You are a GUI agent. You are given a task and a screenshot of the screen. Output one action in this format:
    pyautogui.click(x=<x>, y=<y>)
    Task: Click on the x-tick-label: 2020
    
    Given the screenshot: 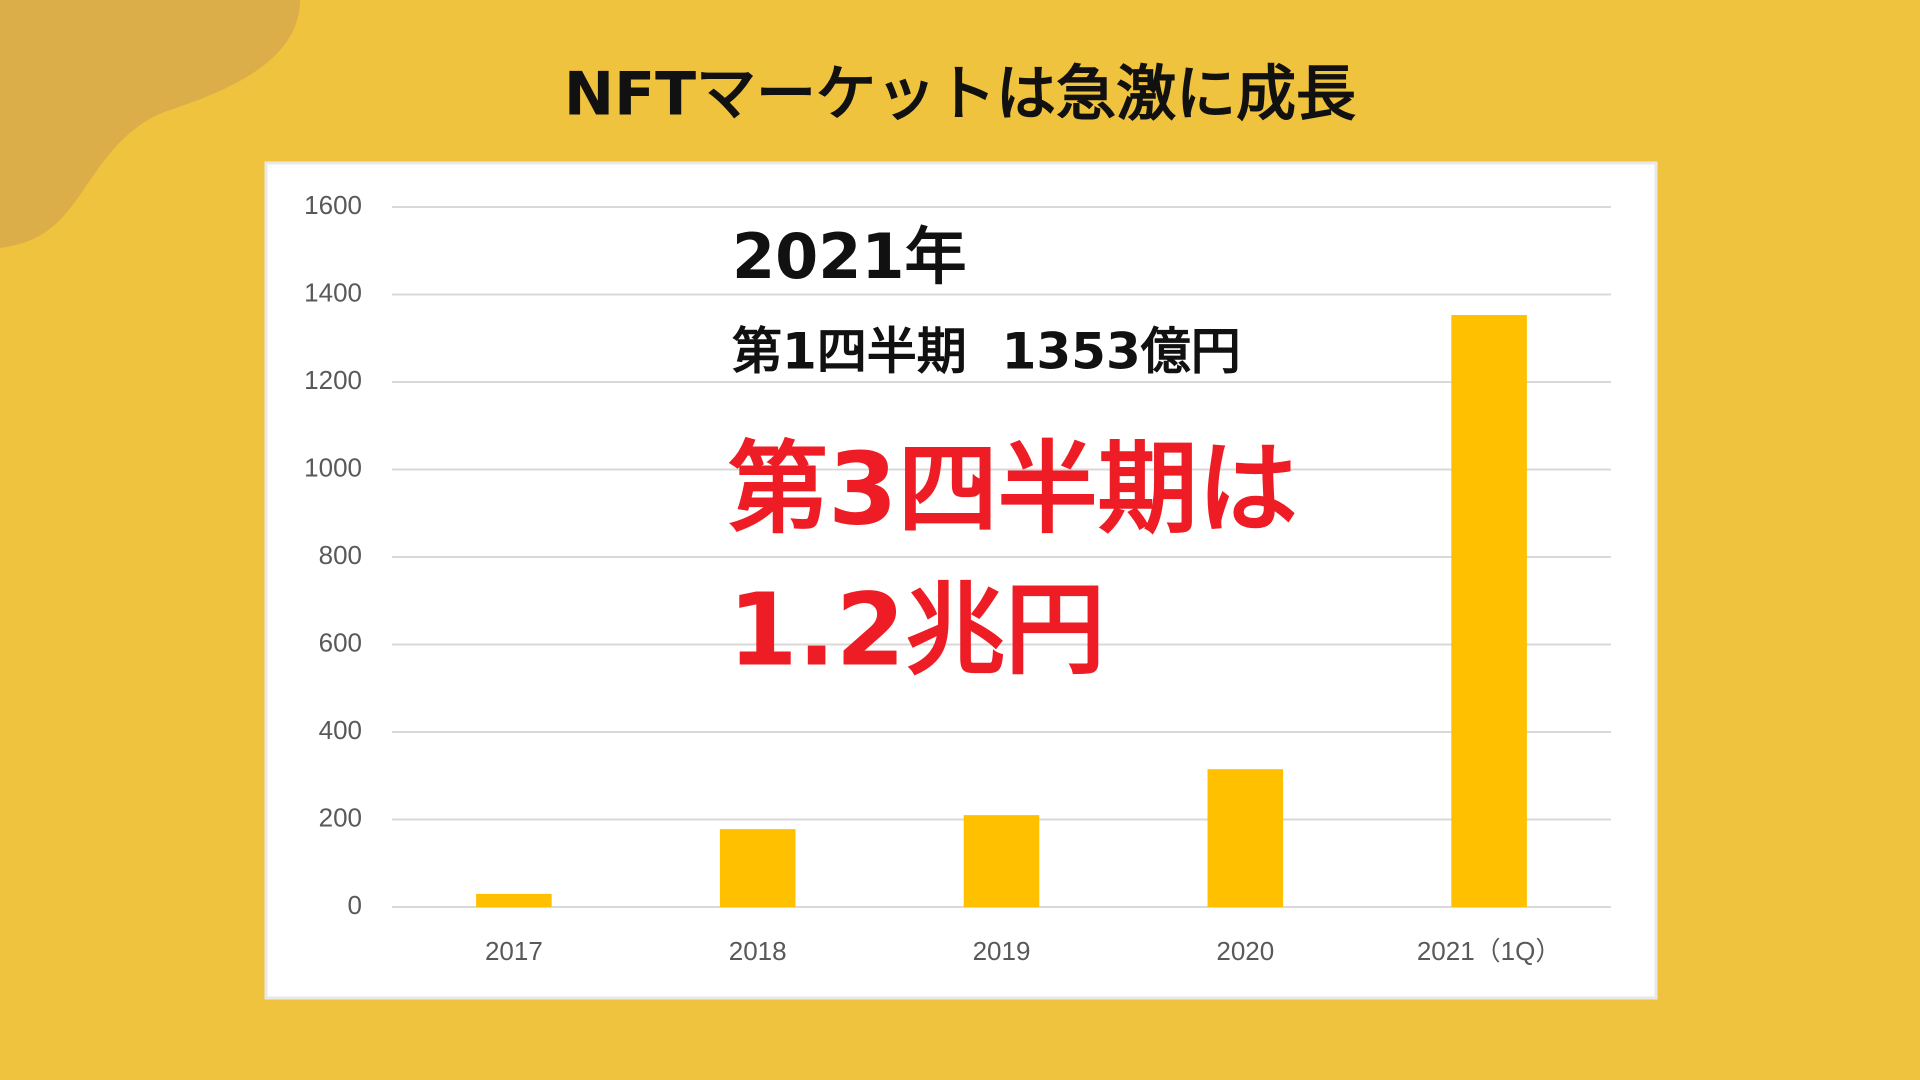 What is the action you would take?
    pyautogui.click(x=1245, y=951)
    